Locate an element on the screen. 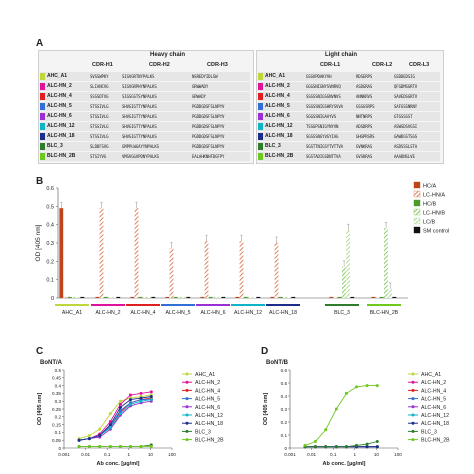 The image size is (474, 474). cdr-h3-cell: GRWADY is located at coordinates (199, 96).